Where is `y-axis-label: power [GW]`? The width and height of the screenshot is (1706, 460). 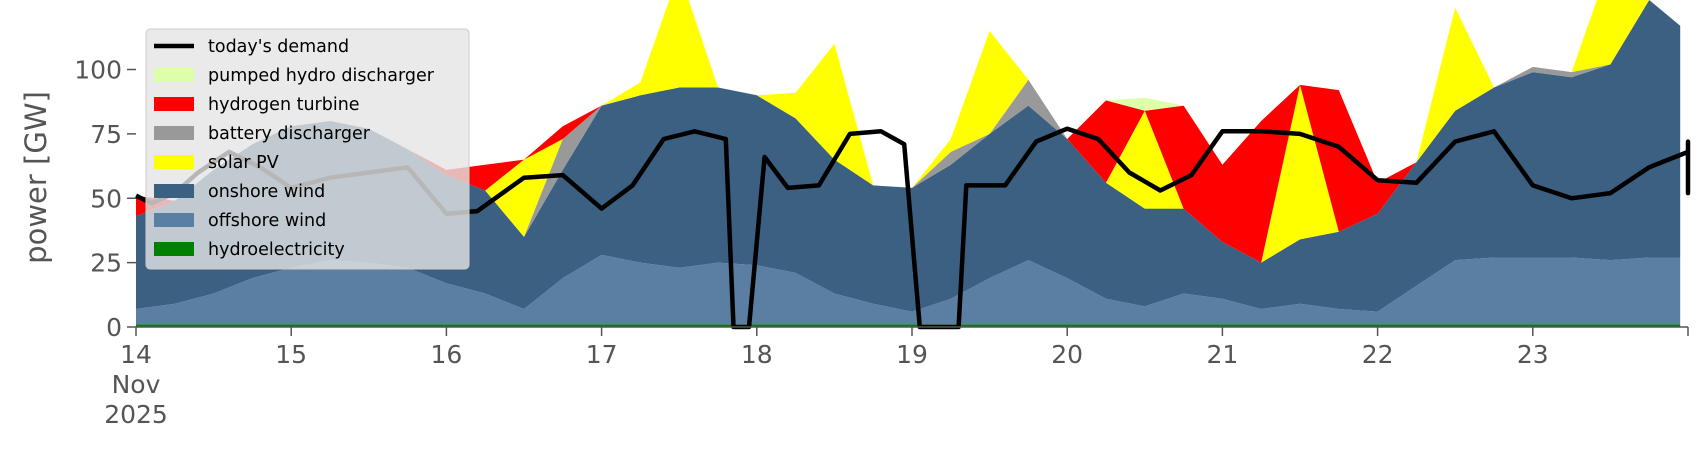 y-axis-label: power [GW] is located at coordinates (36, 177).